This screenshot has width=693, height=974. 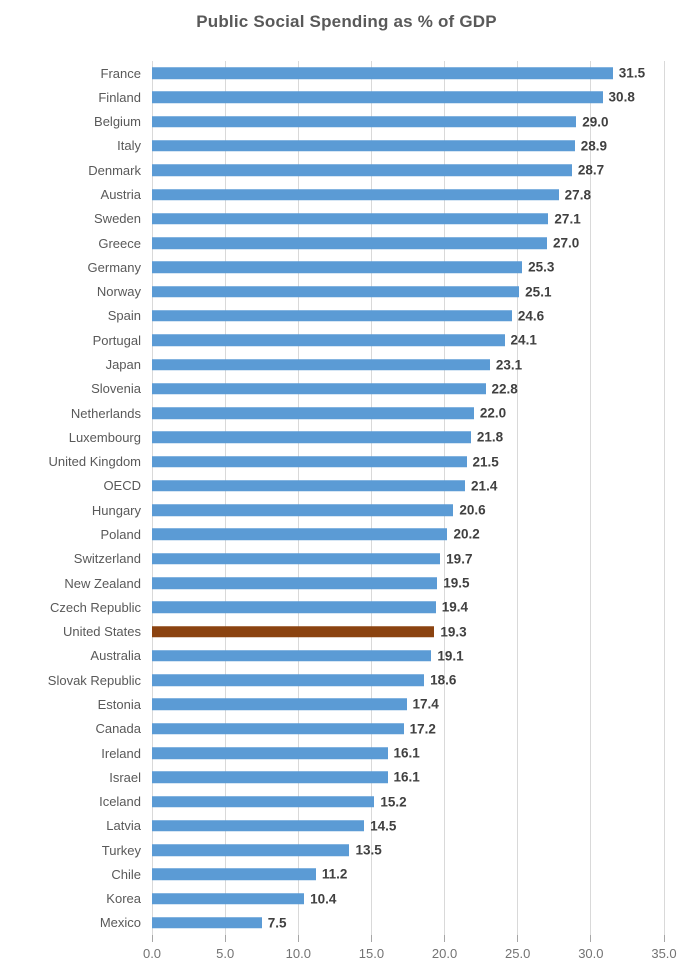 What do you see at coordinates (444, 953) in the screenshot?
I see `x-axis-tick-label: 20.0` at bounding box center [444, 953].